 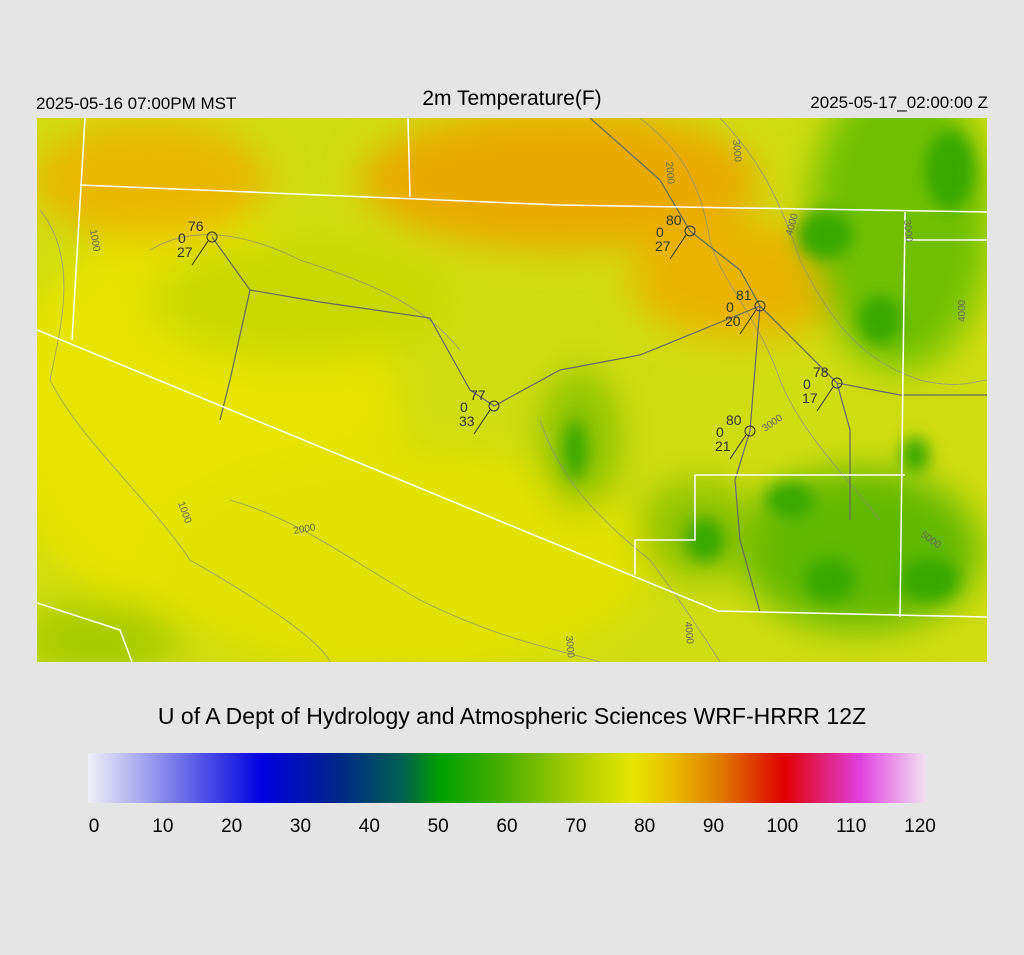 What do you see at coordinates (733, 321) in the screenshot?
I see `dewpoint: 20` at bounding box center [733, 321].